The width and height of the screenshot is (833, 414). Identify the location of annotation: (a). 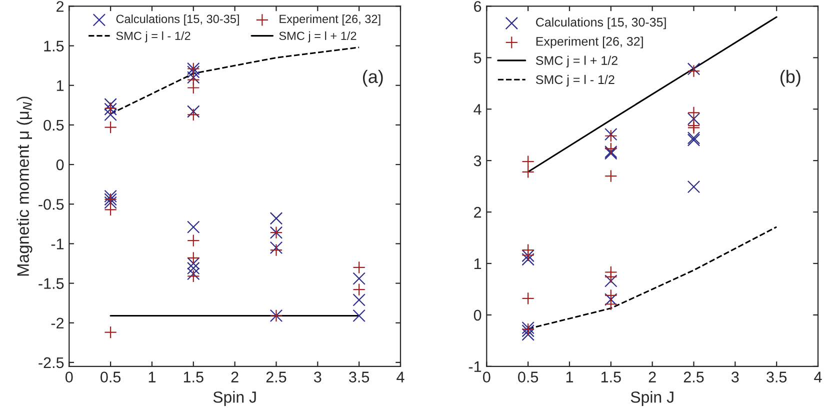
(372, 78).